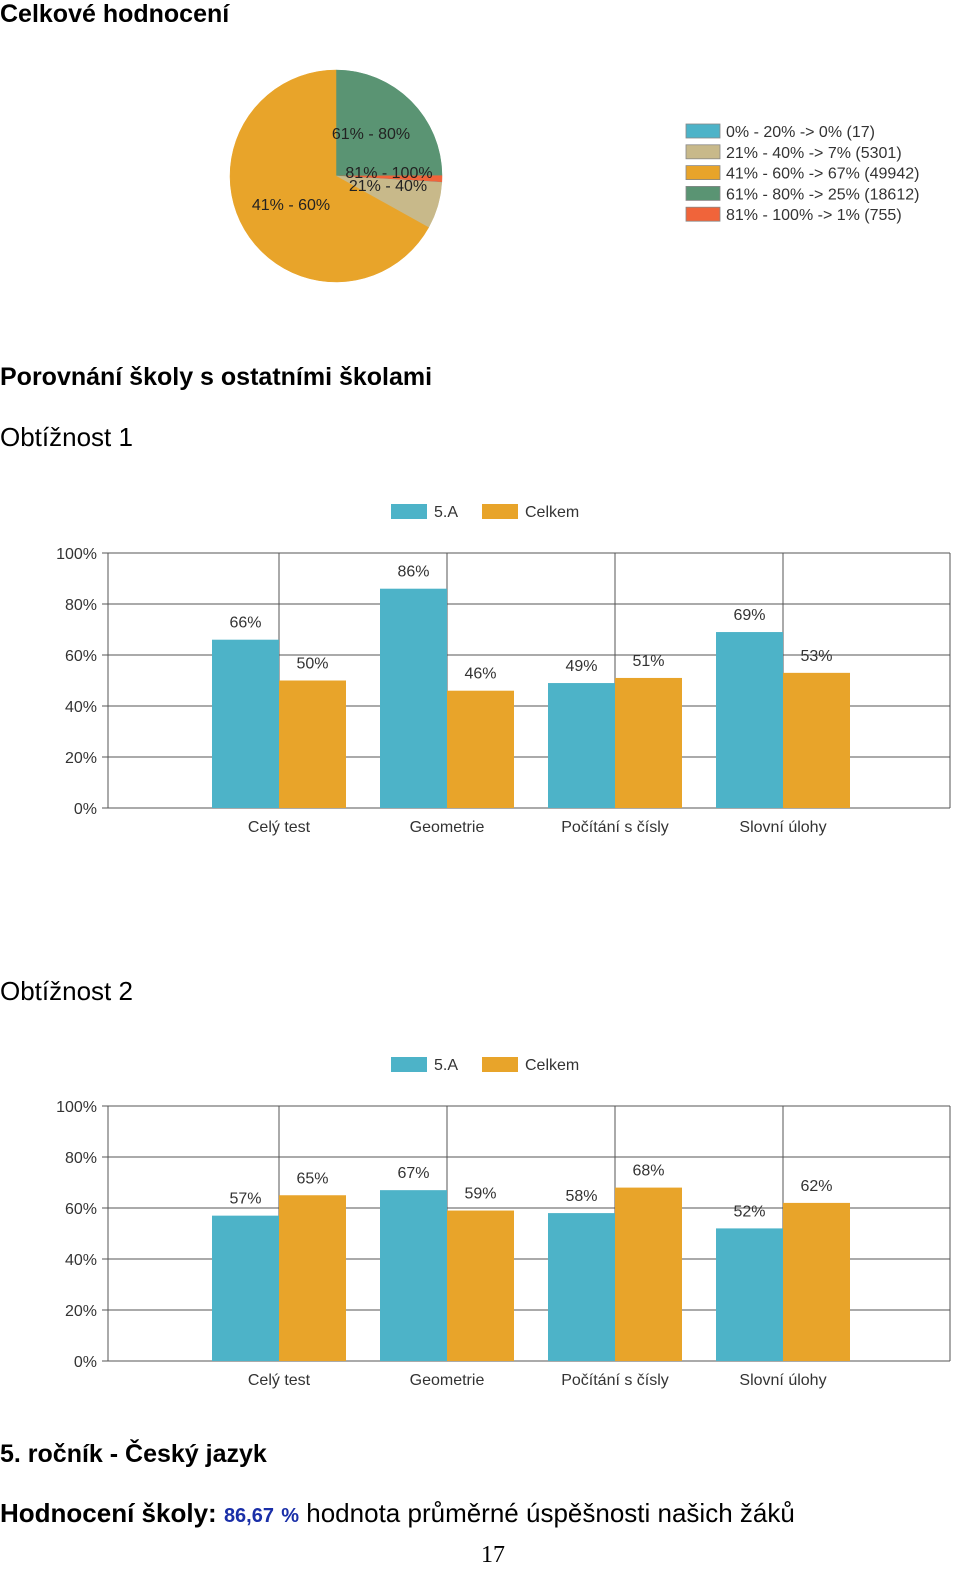  I want to click on chart1-bar-label: 53%, so click(816, 656).